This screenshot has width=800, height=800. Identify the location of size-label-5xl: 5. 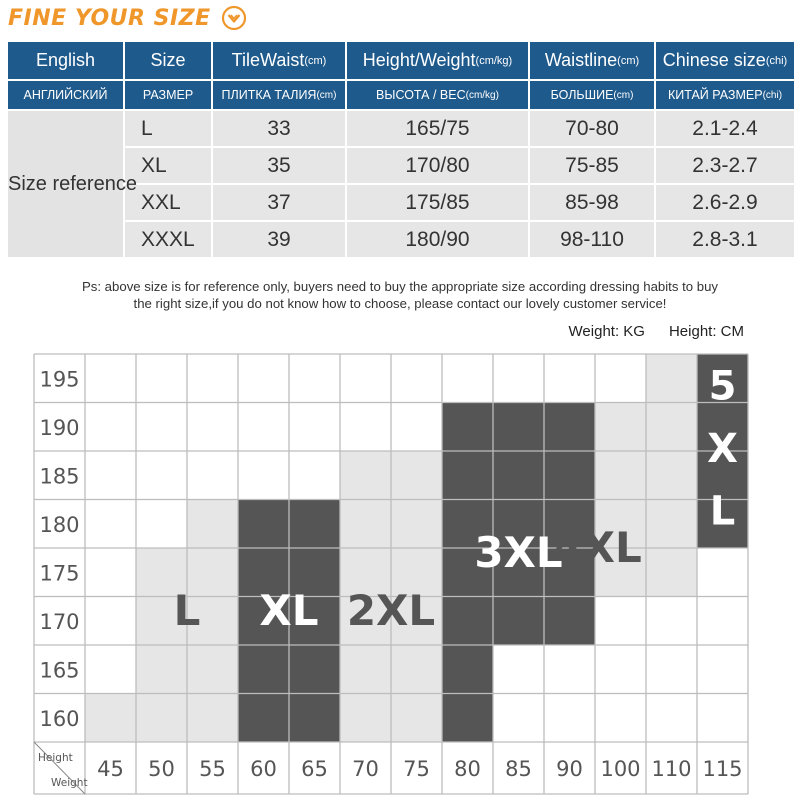
(723, 386).